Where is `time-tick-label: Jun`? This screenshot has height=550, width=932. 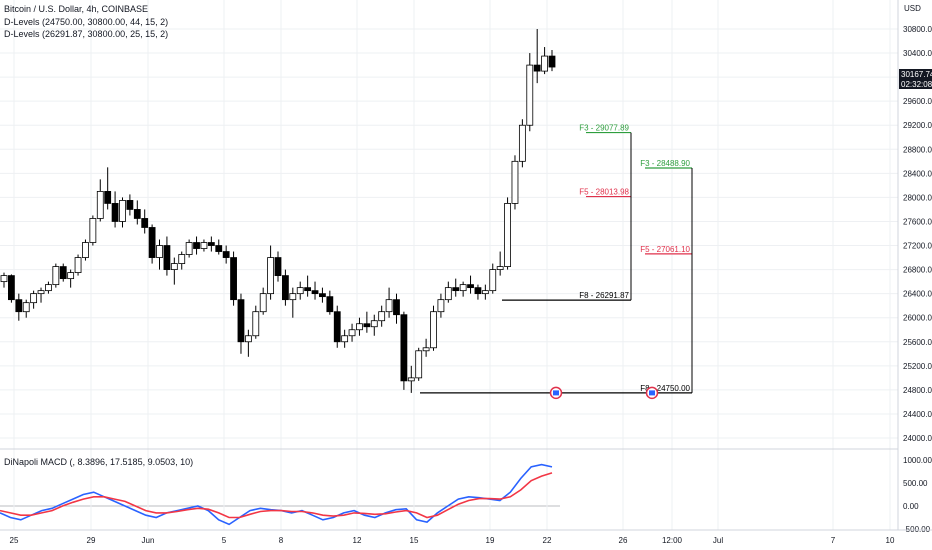 time-tick-label: Jun is located at coordinates (148, 540).